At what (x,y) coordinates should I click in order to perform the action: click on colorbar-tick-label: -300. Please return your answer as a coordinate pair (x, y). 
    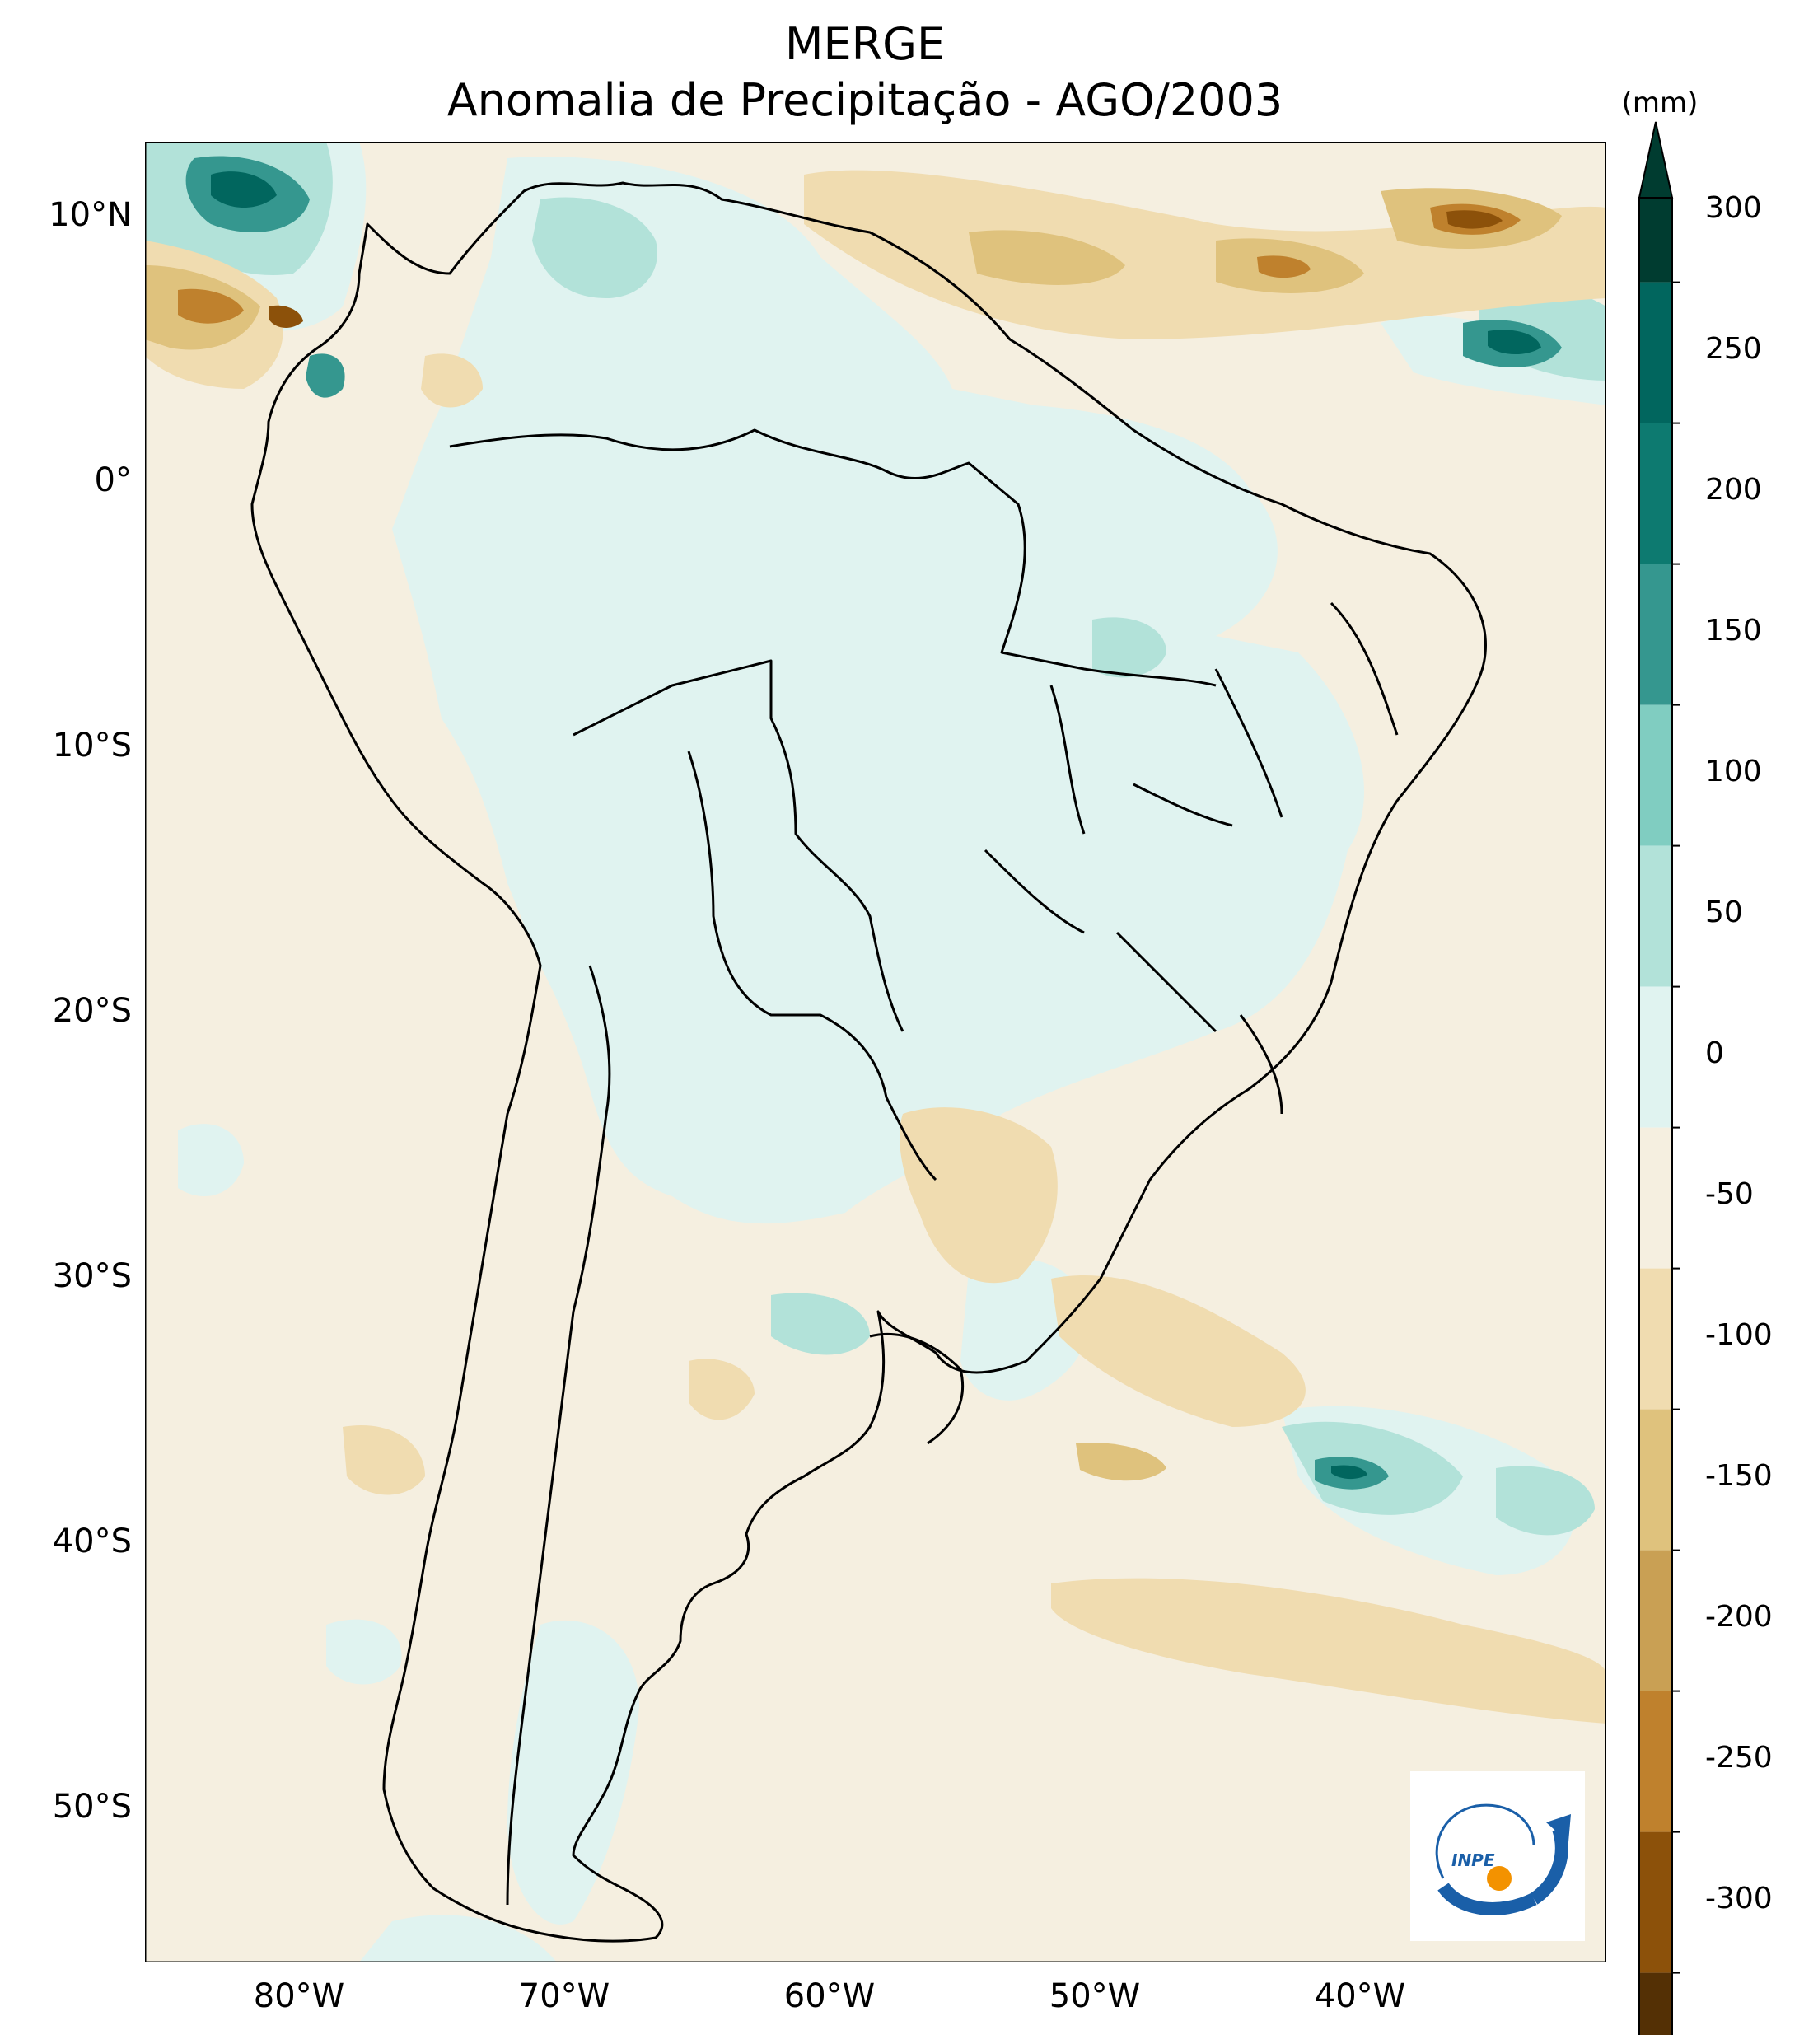
    Looking at the image, I should click on (1739, 1898).